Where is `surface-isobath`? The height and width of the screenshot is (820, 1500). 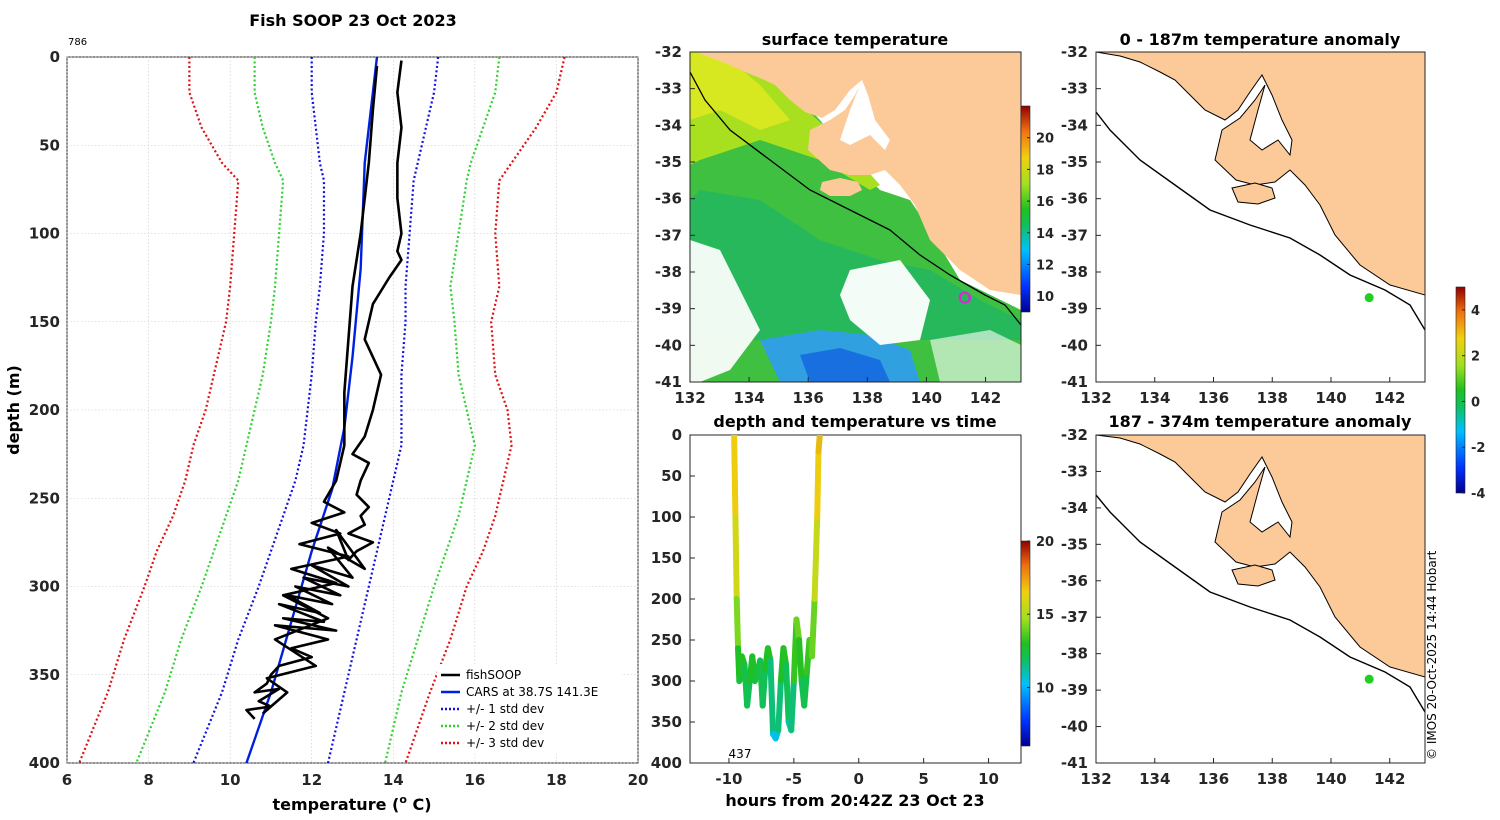
surface-isobath is located at coordinates (855, 198).